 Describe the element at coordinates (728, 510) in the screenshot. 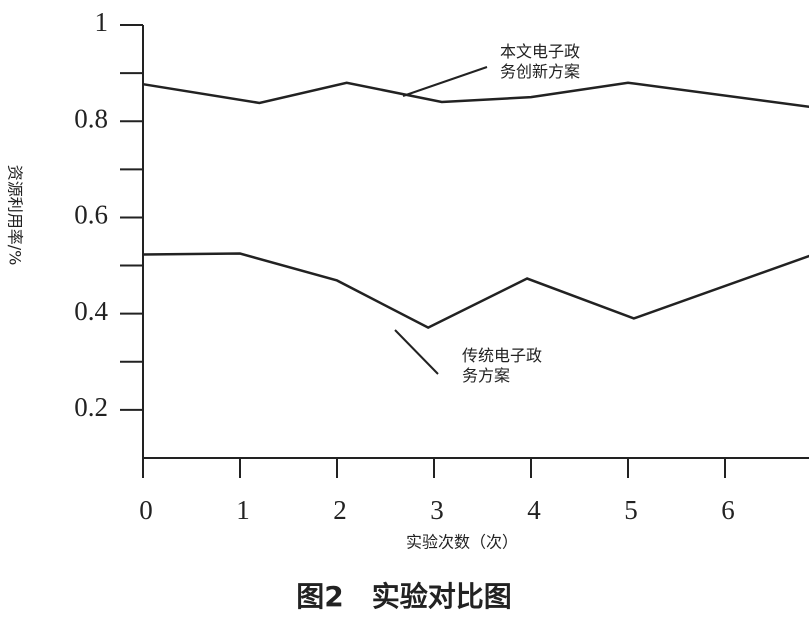

I see `x-tick-label: 6` at that location.